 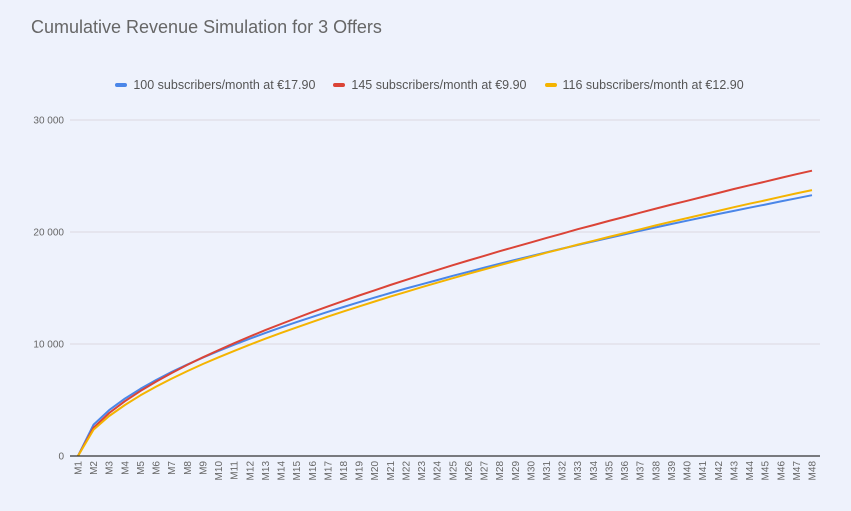 I want to click on x-tick-label: M30, so click(x=531, y=471).